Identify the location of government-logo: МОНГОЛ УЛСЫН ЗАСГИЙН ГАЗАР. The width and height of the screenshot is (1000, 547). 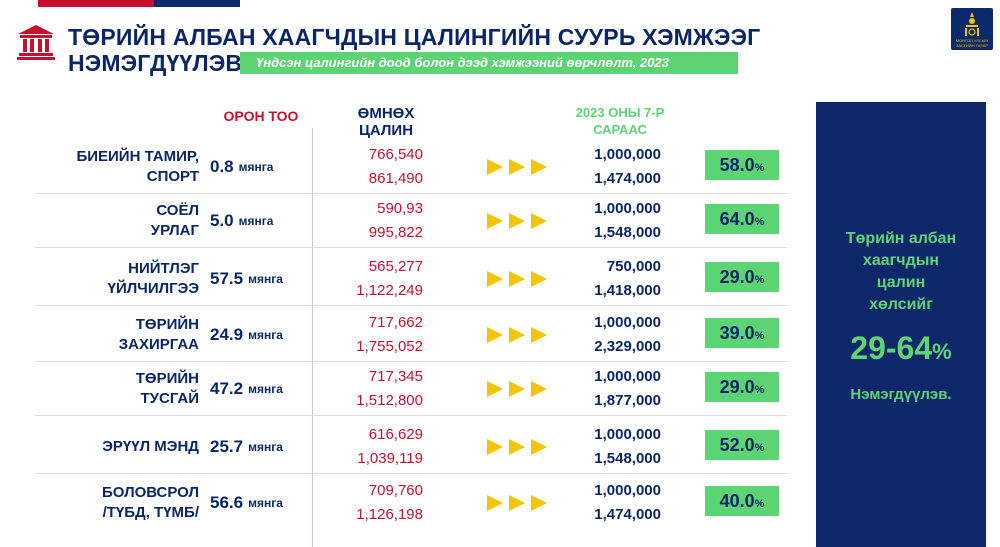
(972, 29).